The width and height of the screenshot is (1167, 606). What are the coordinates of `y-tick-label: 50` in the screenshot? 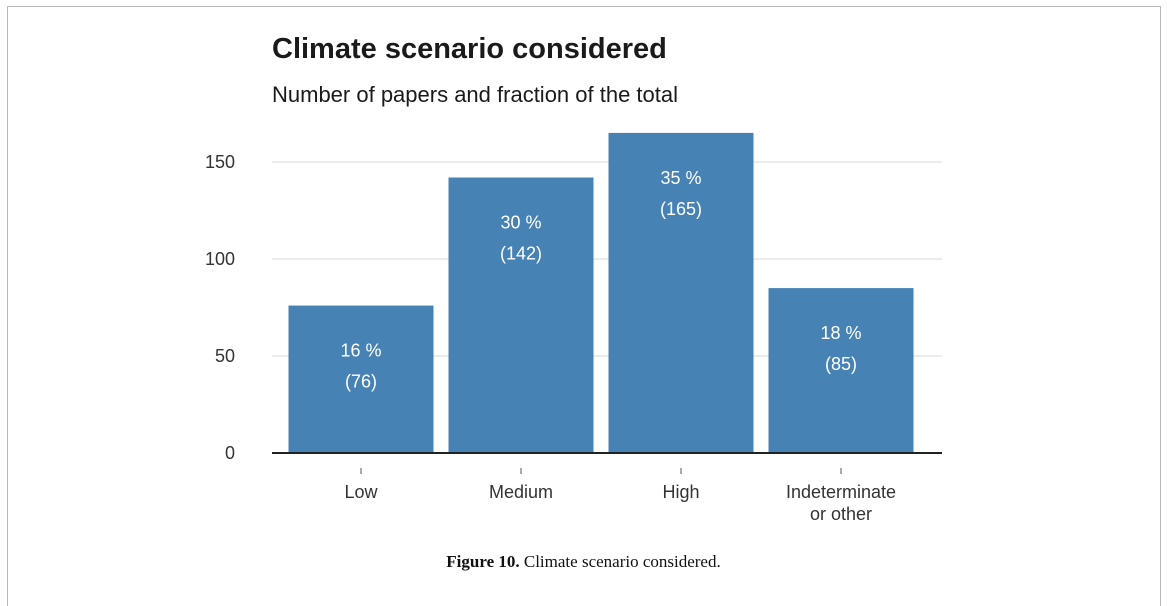 It's located at (225, 356).